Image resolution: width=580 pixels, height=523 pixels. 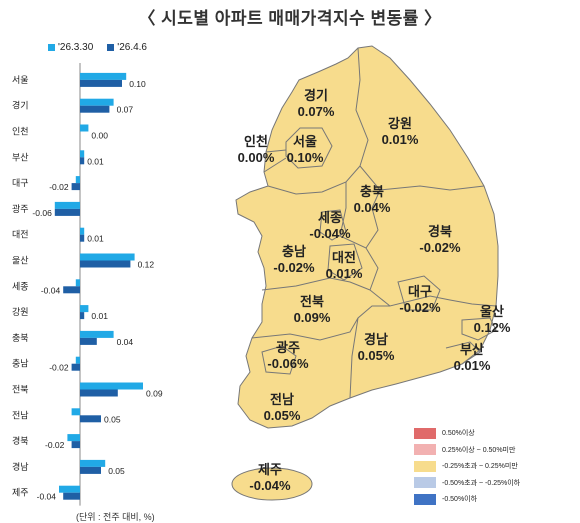 I want to click on map-region-name: 충북, so click(x=372, y=191).